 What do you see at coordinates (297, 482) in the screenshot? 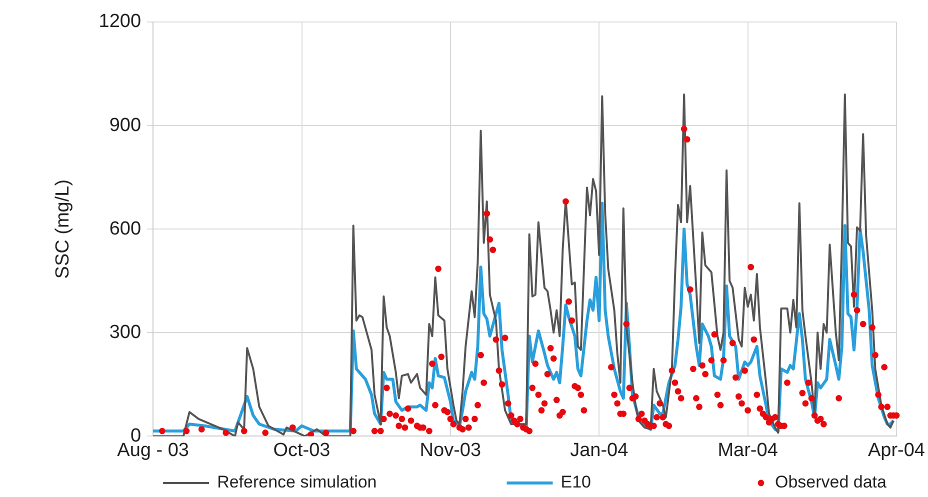
I see `legend-label: Reference simulation` at bounding box center [297, 482].